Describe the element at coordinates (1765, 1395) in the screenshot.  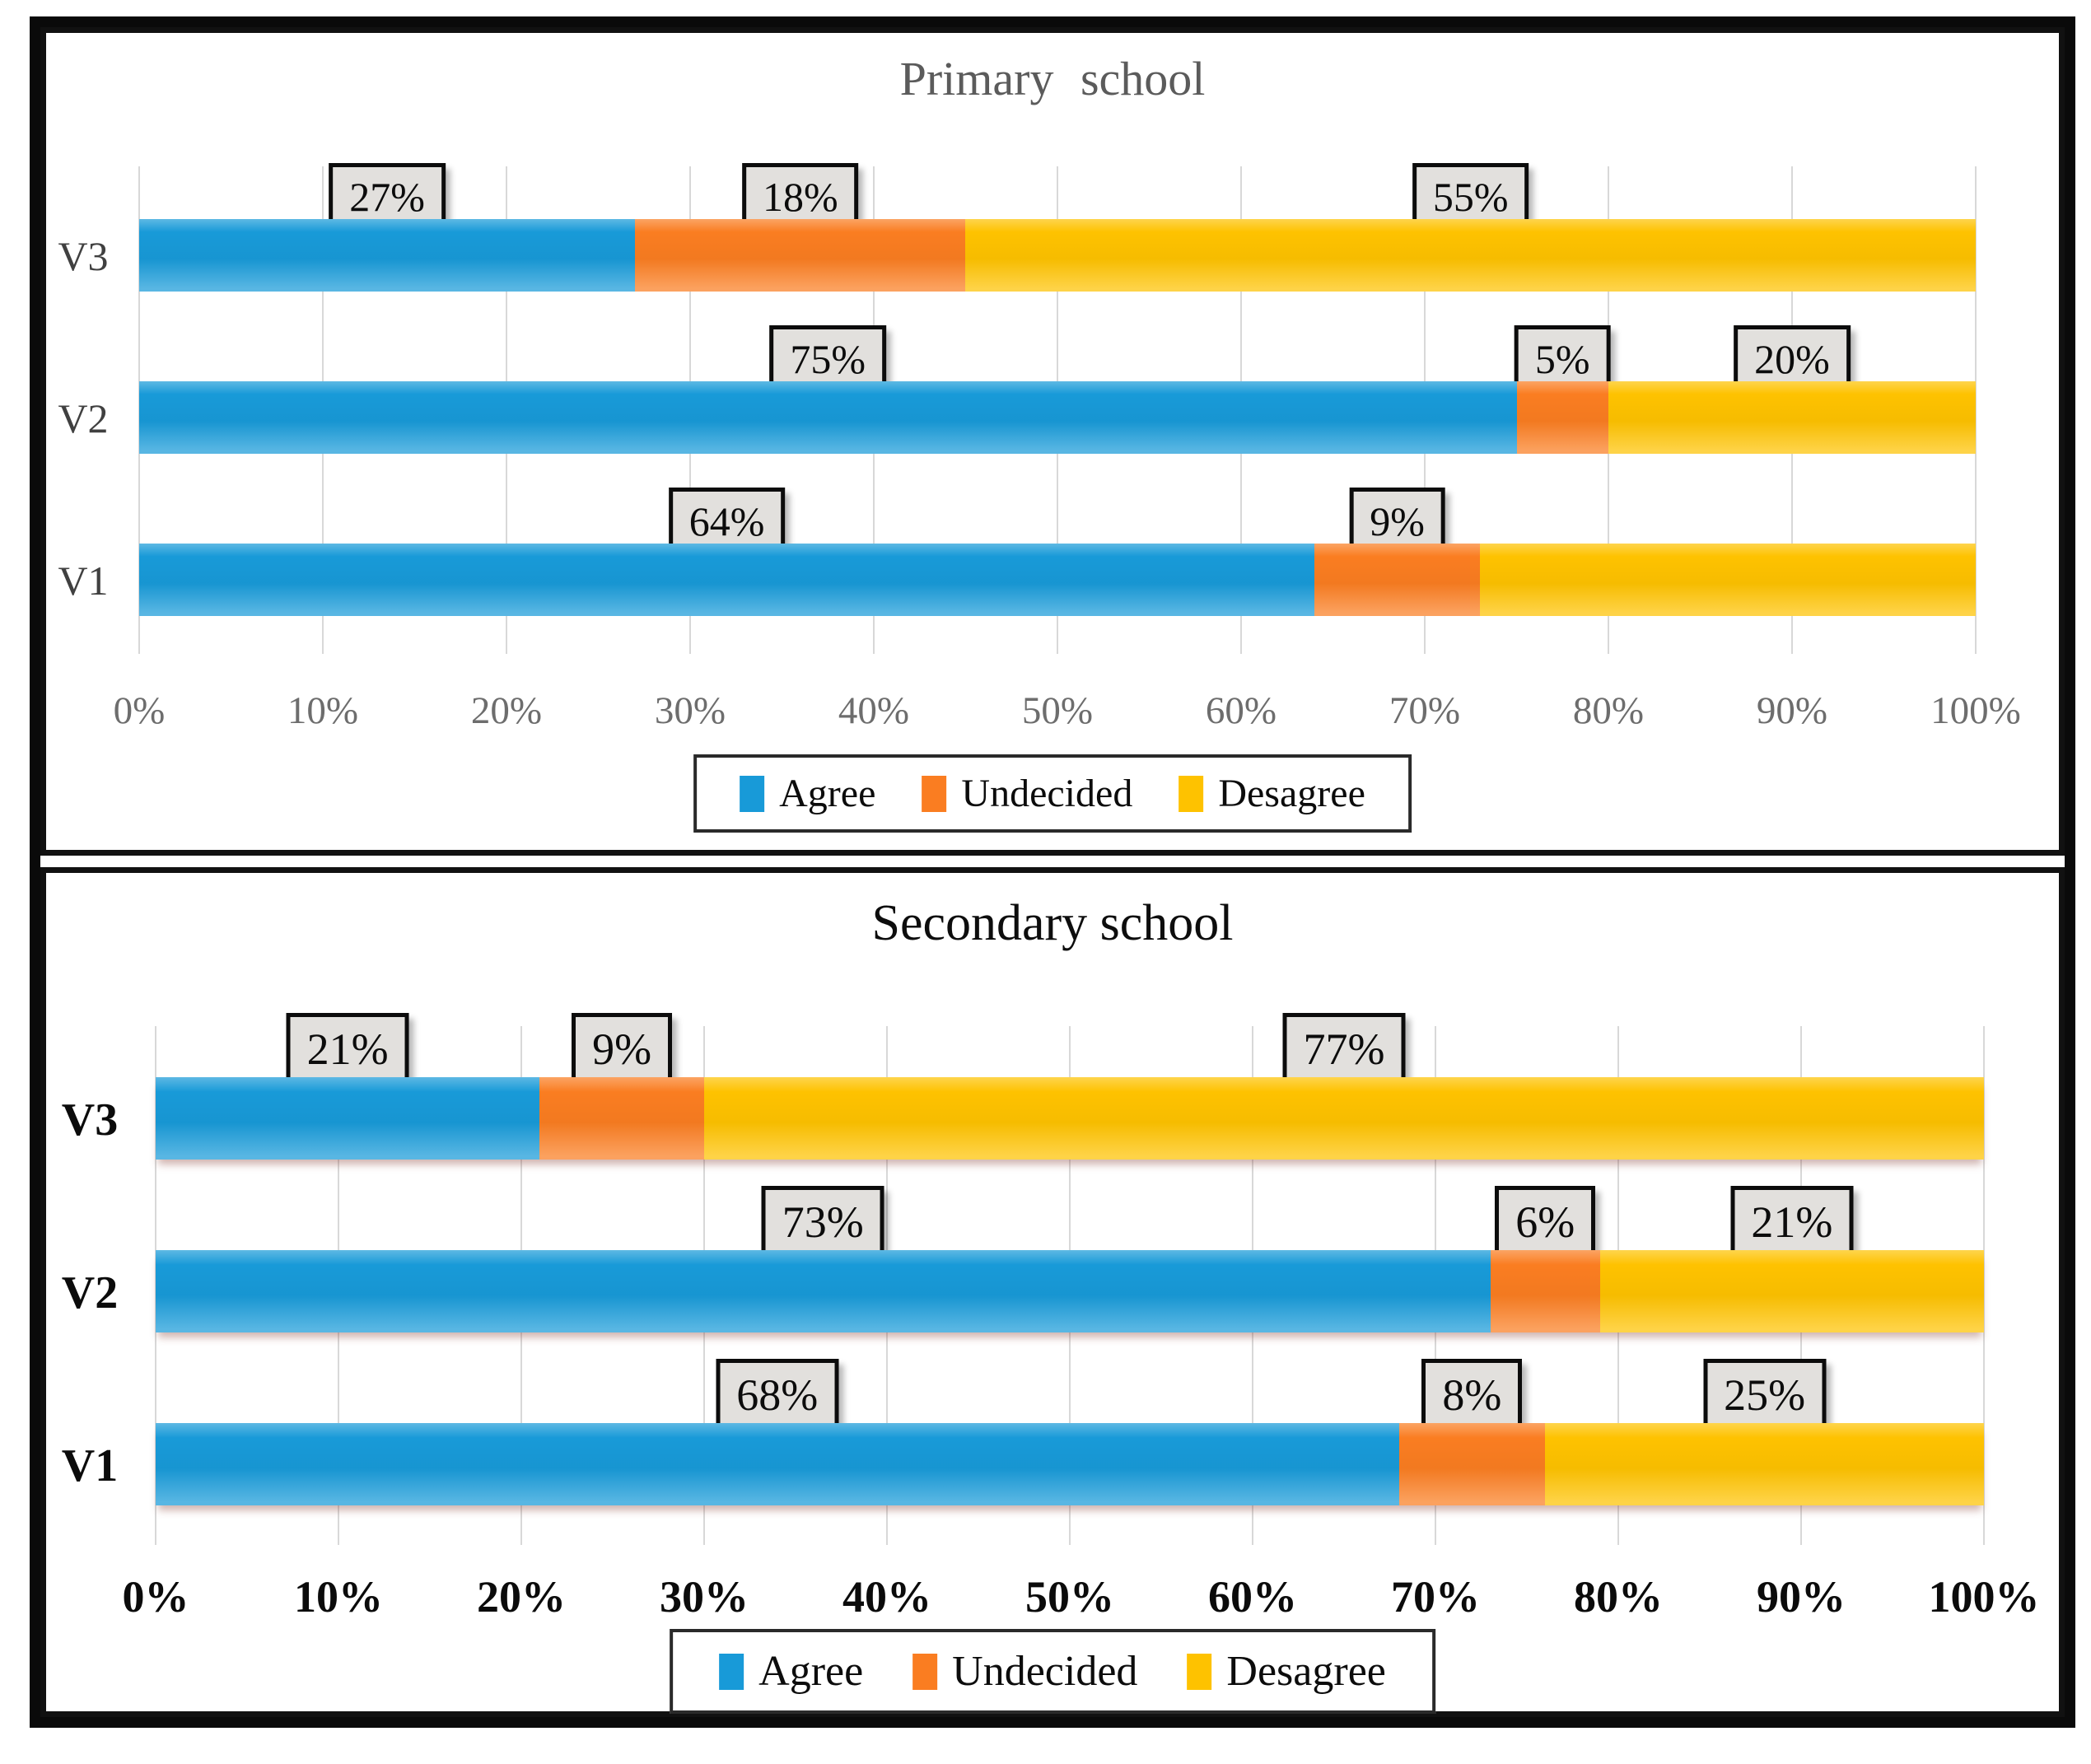
I see `data-label: 25%` at that location.